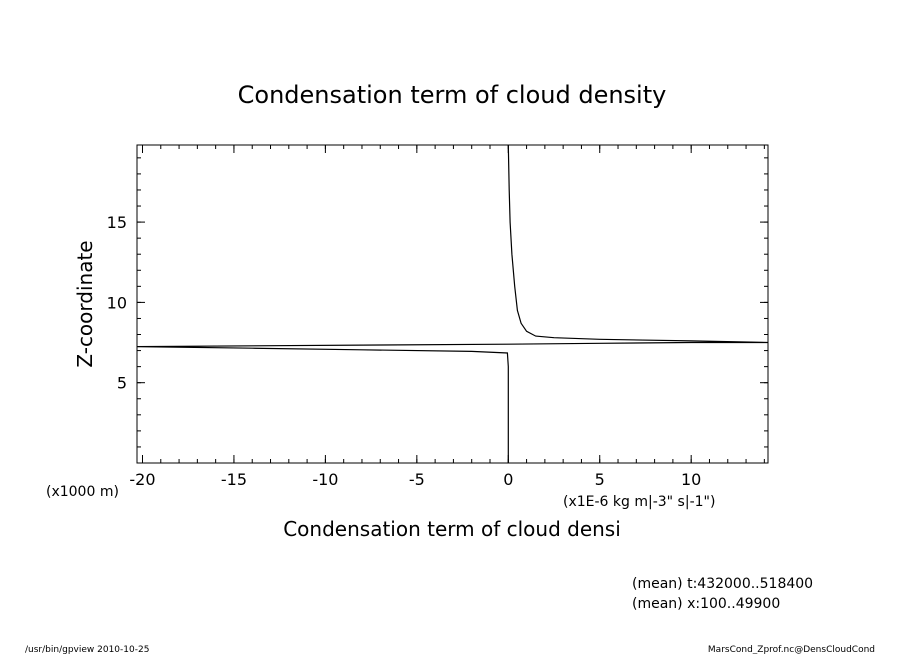  What do you see at coordinates (508, 479) in the screenshot?
I see `x-tick-label: 0` at bounding box center [508, 479].